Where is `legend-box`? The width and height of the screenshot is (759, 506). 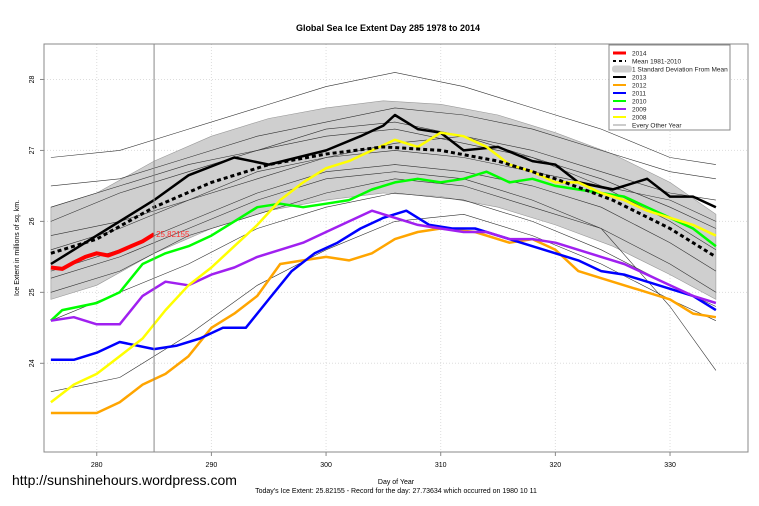 legend-box is located at coordinates (669, 87).